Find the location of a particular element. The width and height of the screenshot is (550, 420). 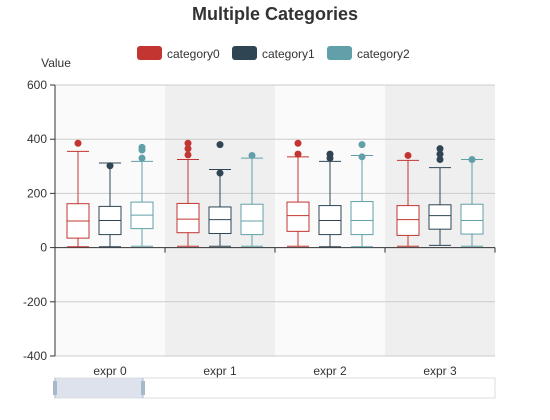

x-tick-label: expr 1 is located at coordinates (220, 371).